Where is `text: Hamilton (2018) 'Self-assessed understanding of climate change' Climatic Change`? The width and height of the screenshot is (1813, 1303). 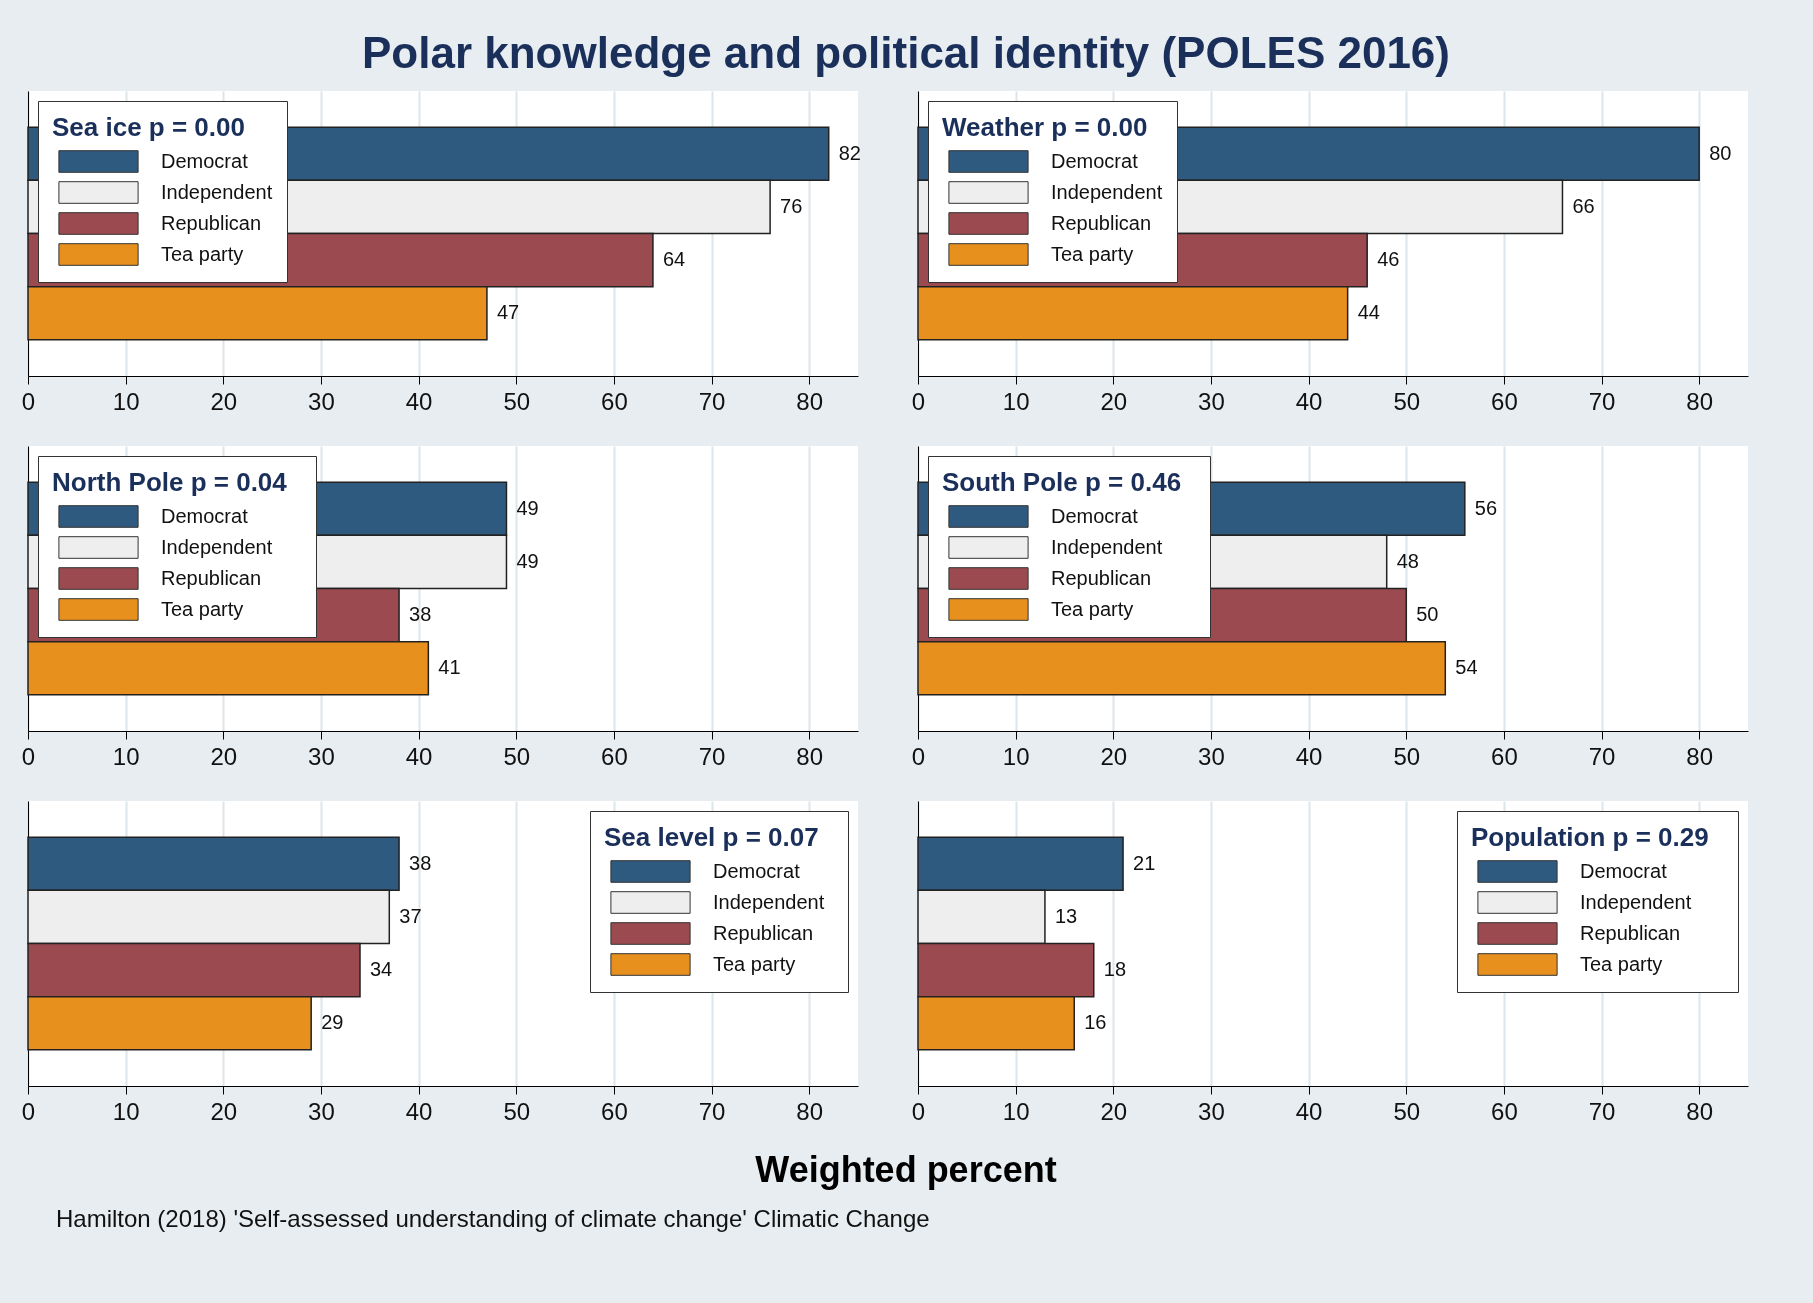
text: Hamilton (2018) 'Self-assessed understanding of climate change' Climatic Change is located at coordinates (493, 1219).